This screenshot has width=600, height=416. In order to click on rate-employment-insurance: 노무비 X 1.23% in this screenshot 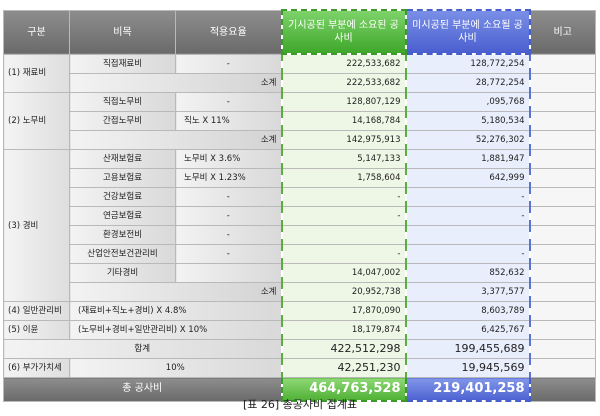, I will do `click(228, 178)`.